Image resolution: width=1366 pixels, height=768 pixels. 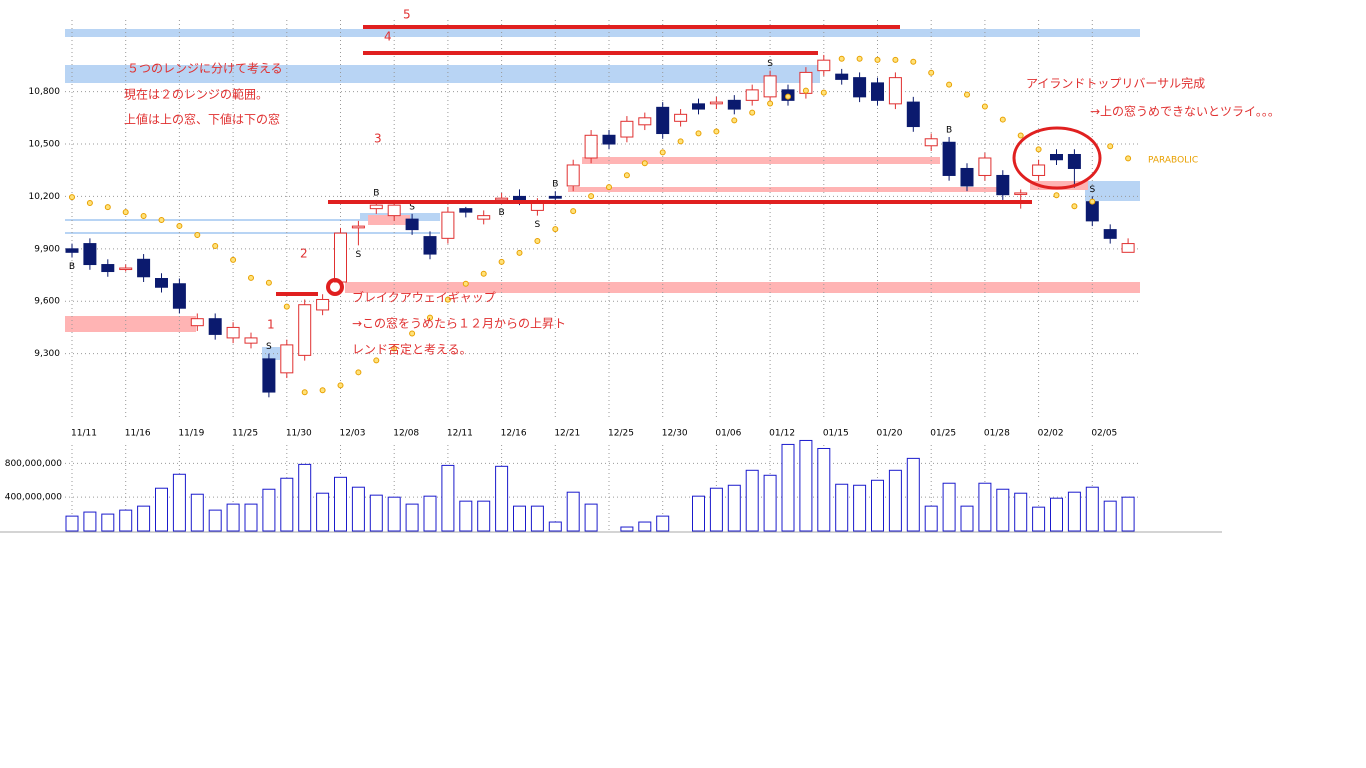 What do you see at coordinates (205, 69) in the screenshot?
I see `annotation: ５つのレンジに分けて考える` at bounding box center [205, 69].